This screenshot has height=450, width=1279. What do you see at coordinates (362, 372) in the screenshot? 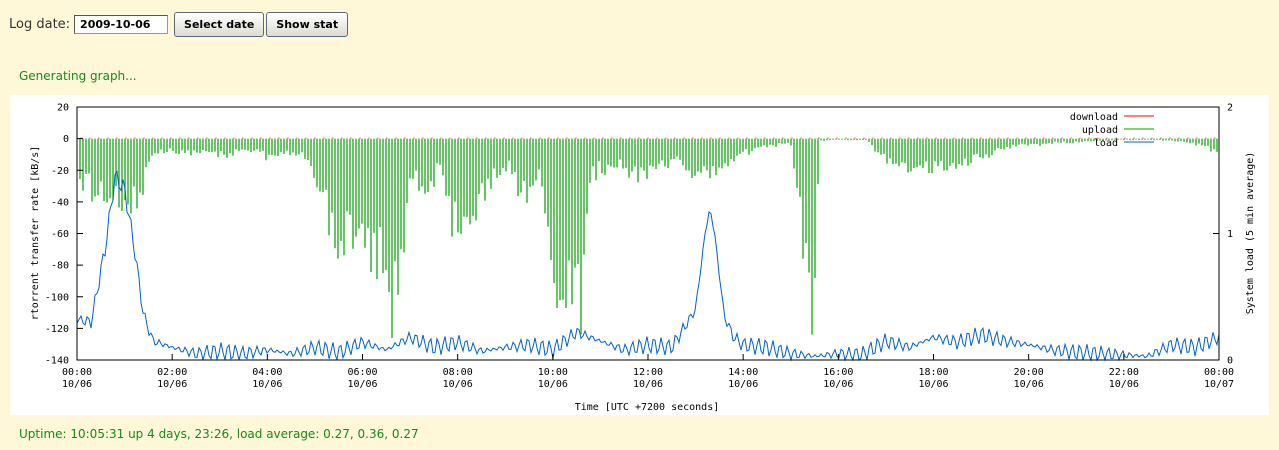
I see `x-tick-time: 06:00` at bounding box center [362, 372].